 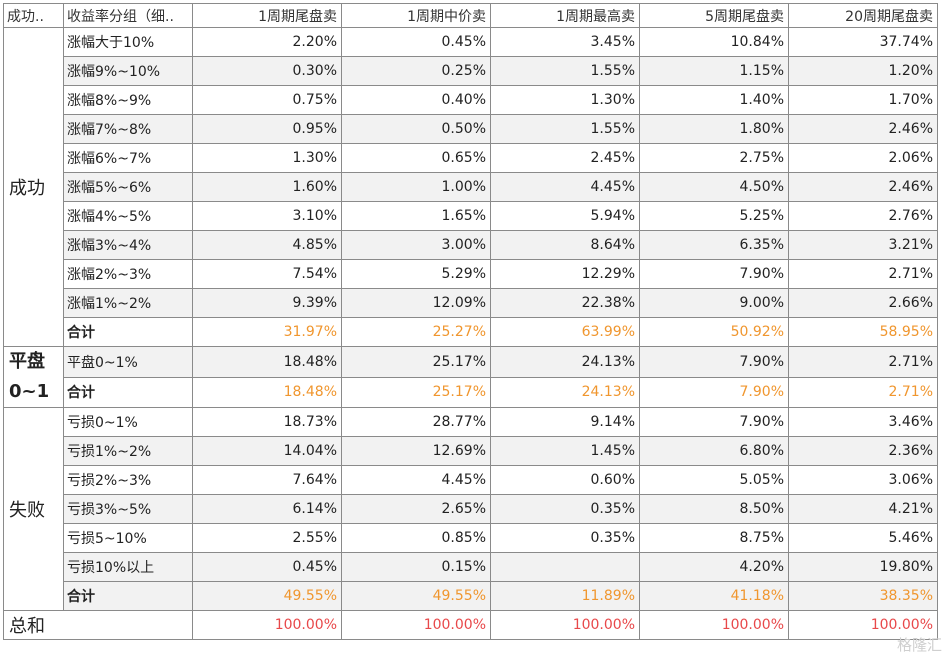 What do you see at coordinates (714, 332) in the screenshot?
I see `value-cell: 50.92%` at bounding box center [714, 332].